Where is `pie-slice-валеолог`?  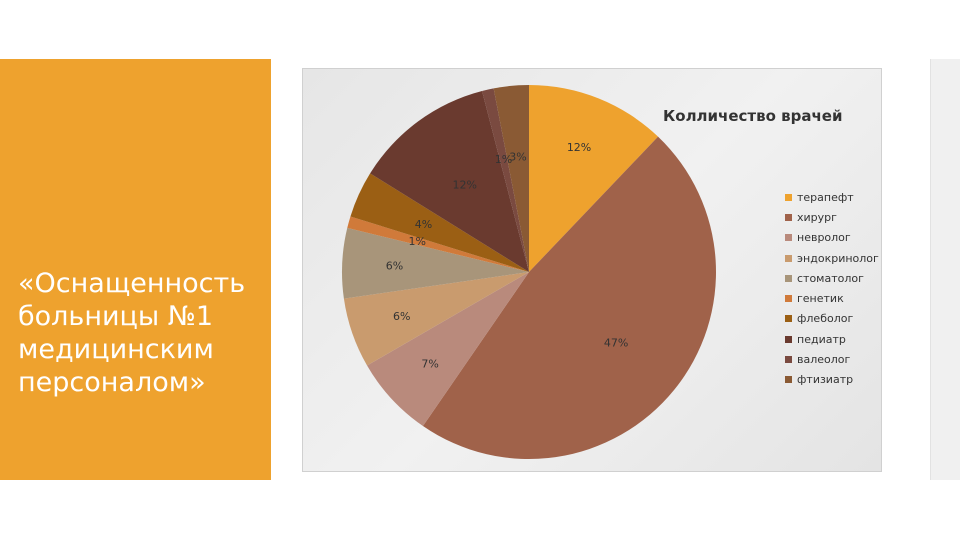
pie-slice-валеолог is located at coordinates (505, 180).